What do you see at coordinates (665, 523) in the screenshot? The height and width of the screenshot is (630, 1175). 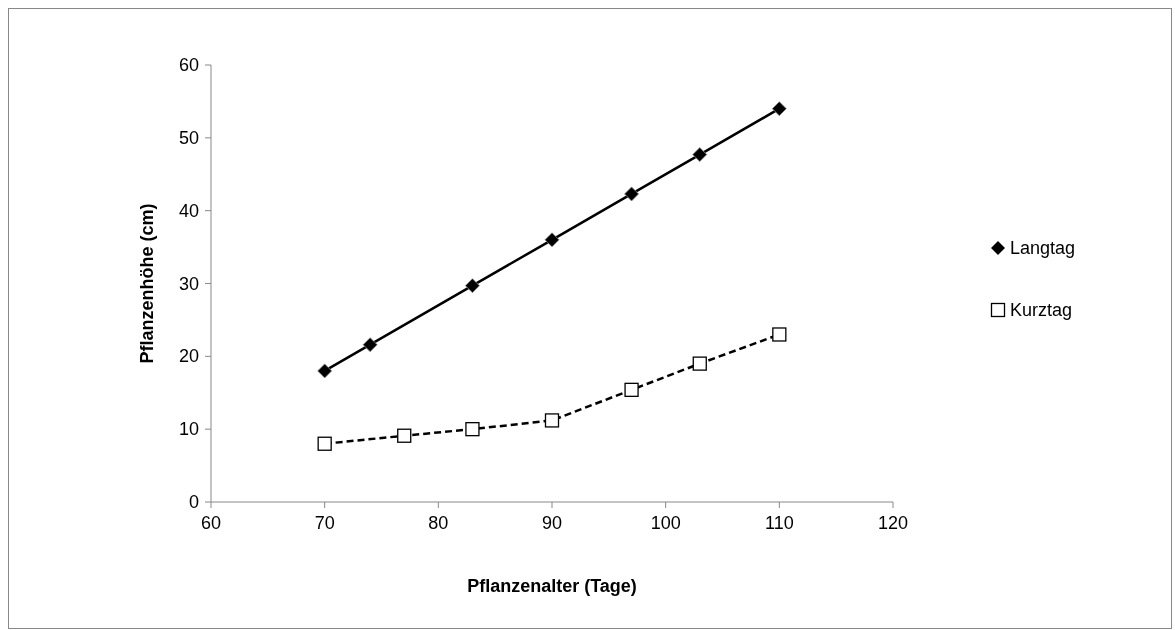 I see `x-tick-label: 100` at bounding box center [665, 523].